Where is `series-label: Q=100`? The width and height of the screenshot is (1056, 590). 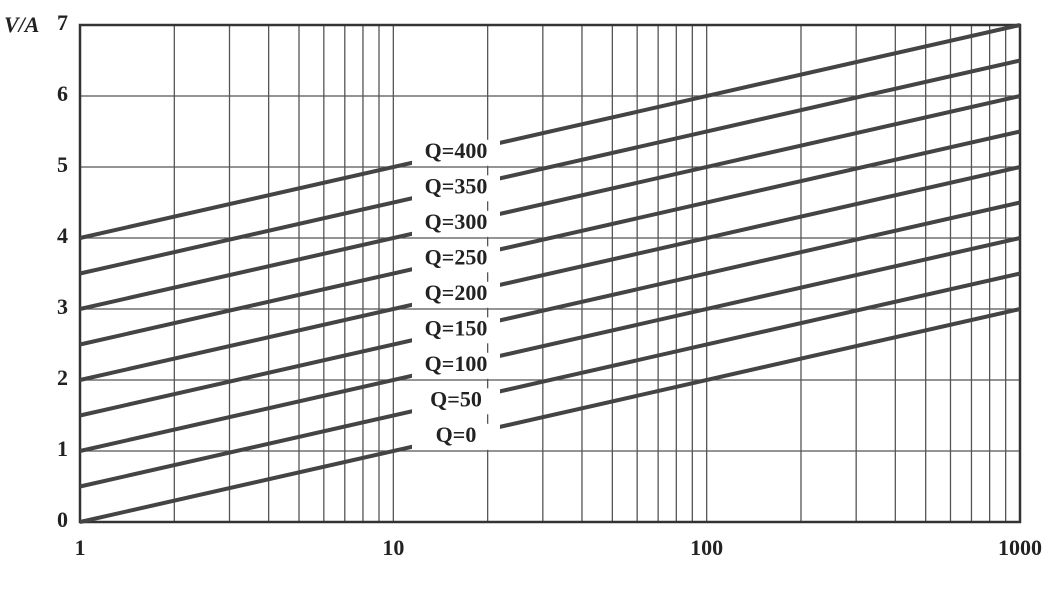
series-label: Q=100 is located at coordinates (456, 363).